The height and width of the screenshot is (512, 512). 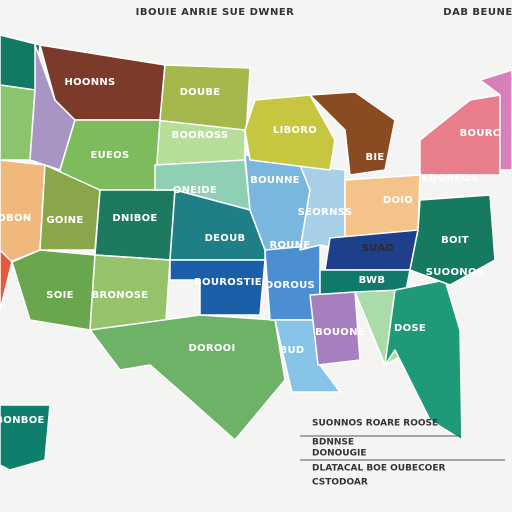 What do you see at coordinates (275, 180) in the screenshot?
I see `state-label: BOUNNE` at bounding box center [275, 180].